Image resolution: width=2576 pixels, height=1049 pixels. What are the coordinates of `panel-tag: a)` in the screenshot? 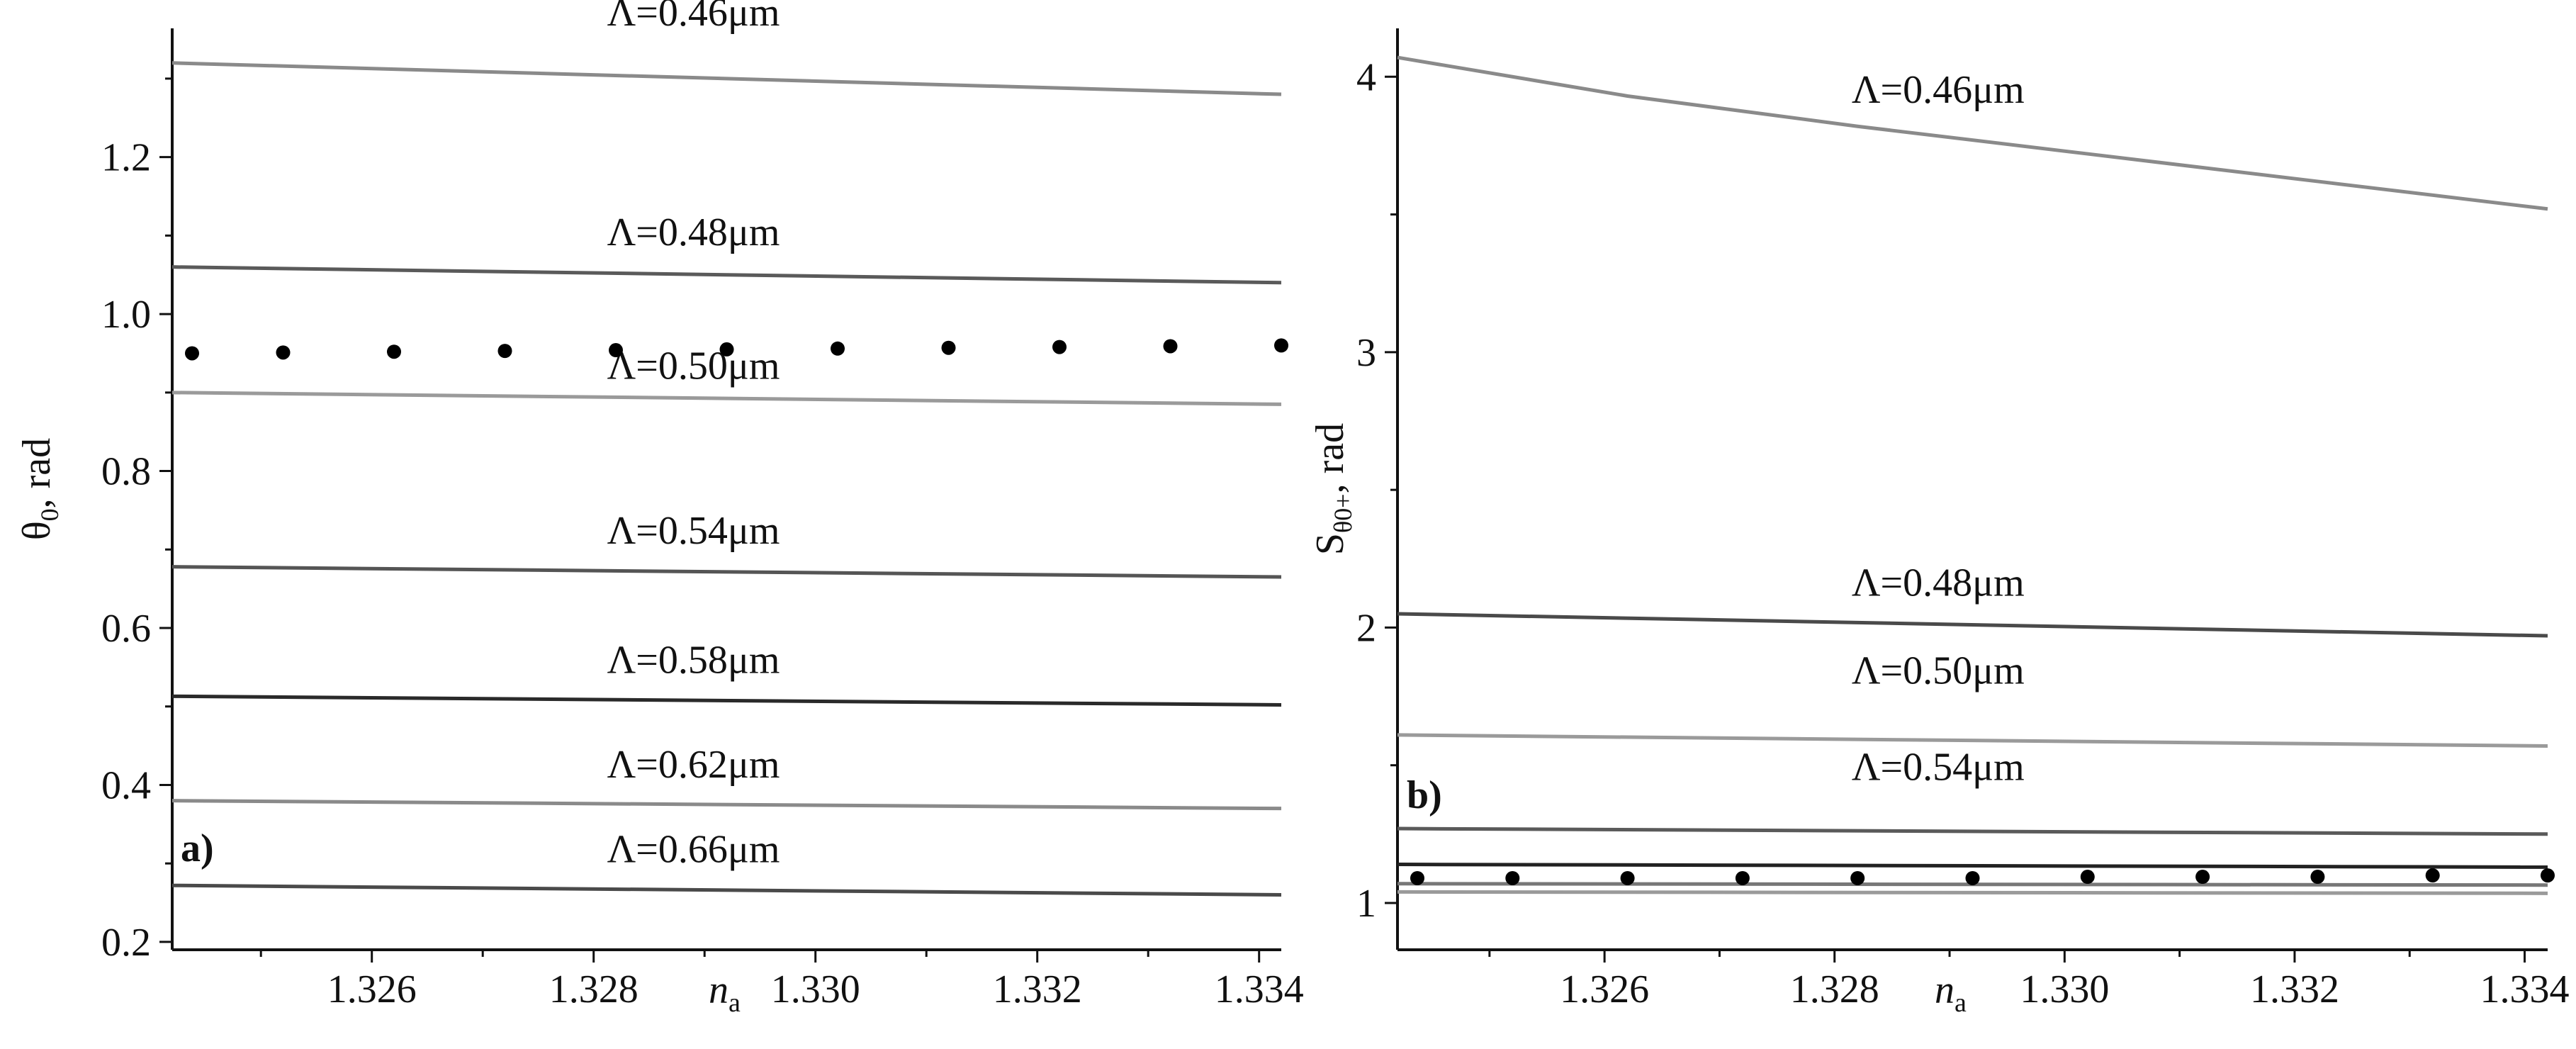 It's located at (198, 848).